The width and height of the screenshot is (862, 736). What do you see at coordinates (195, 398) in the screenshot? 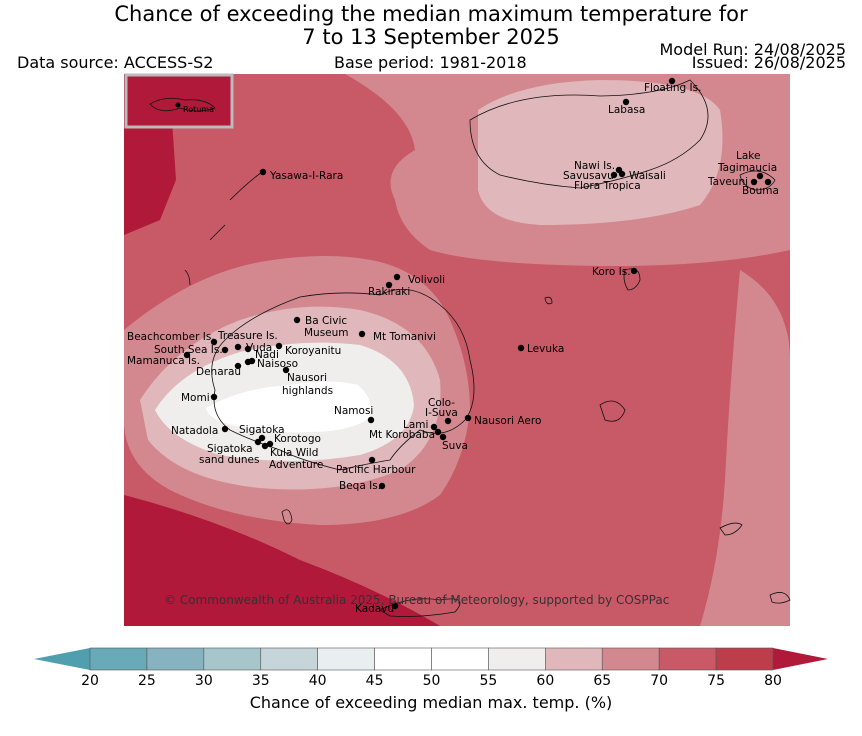
I see `place-label-momi: Momi` at bounding box center [195, 398].